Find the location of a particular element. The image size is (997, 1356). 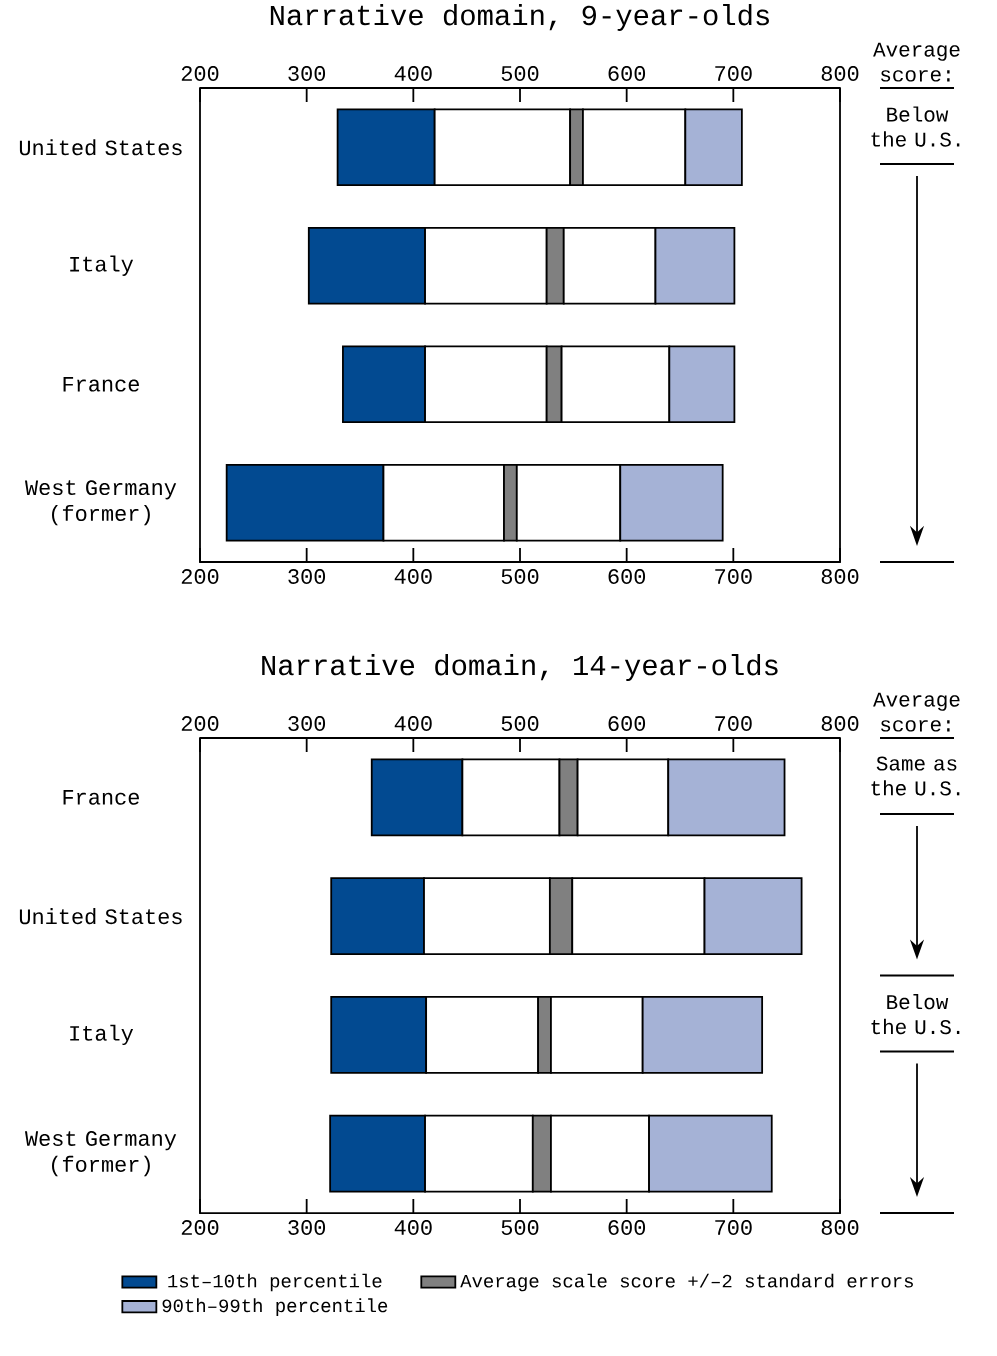

text: Same as the U.S. is located at coordinates (915, 776).